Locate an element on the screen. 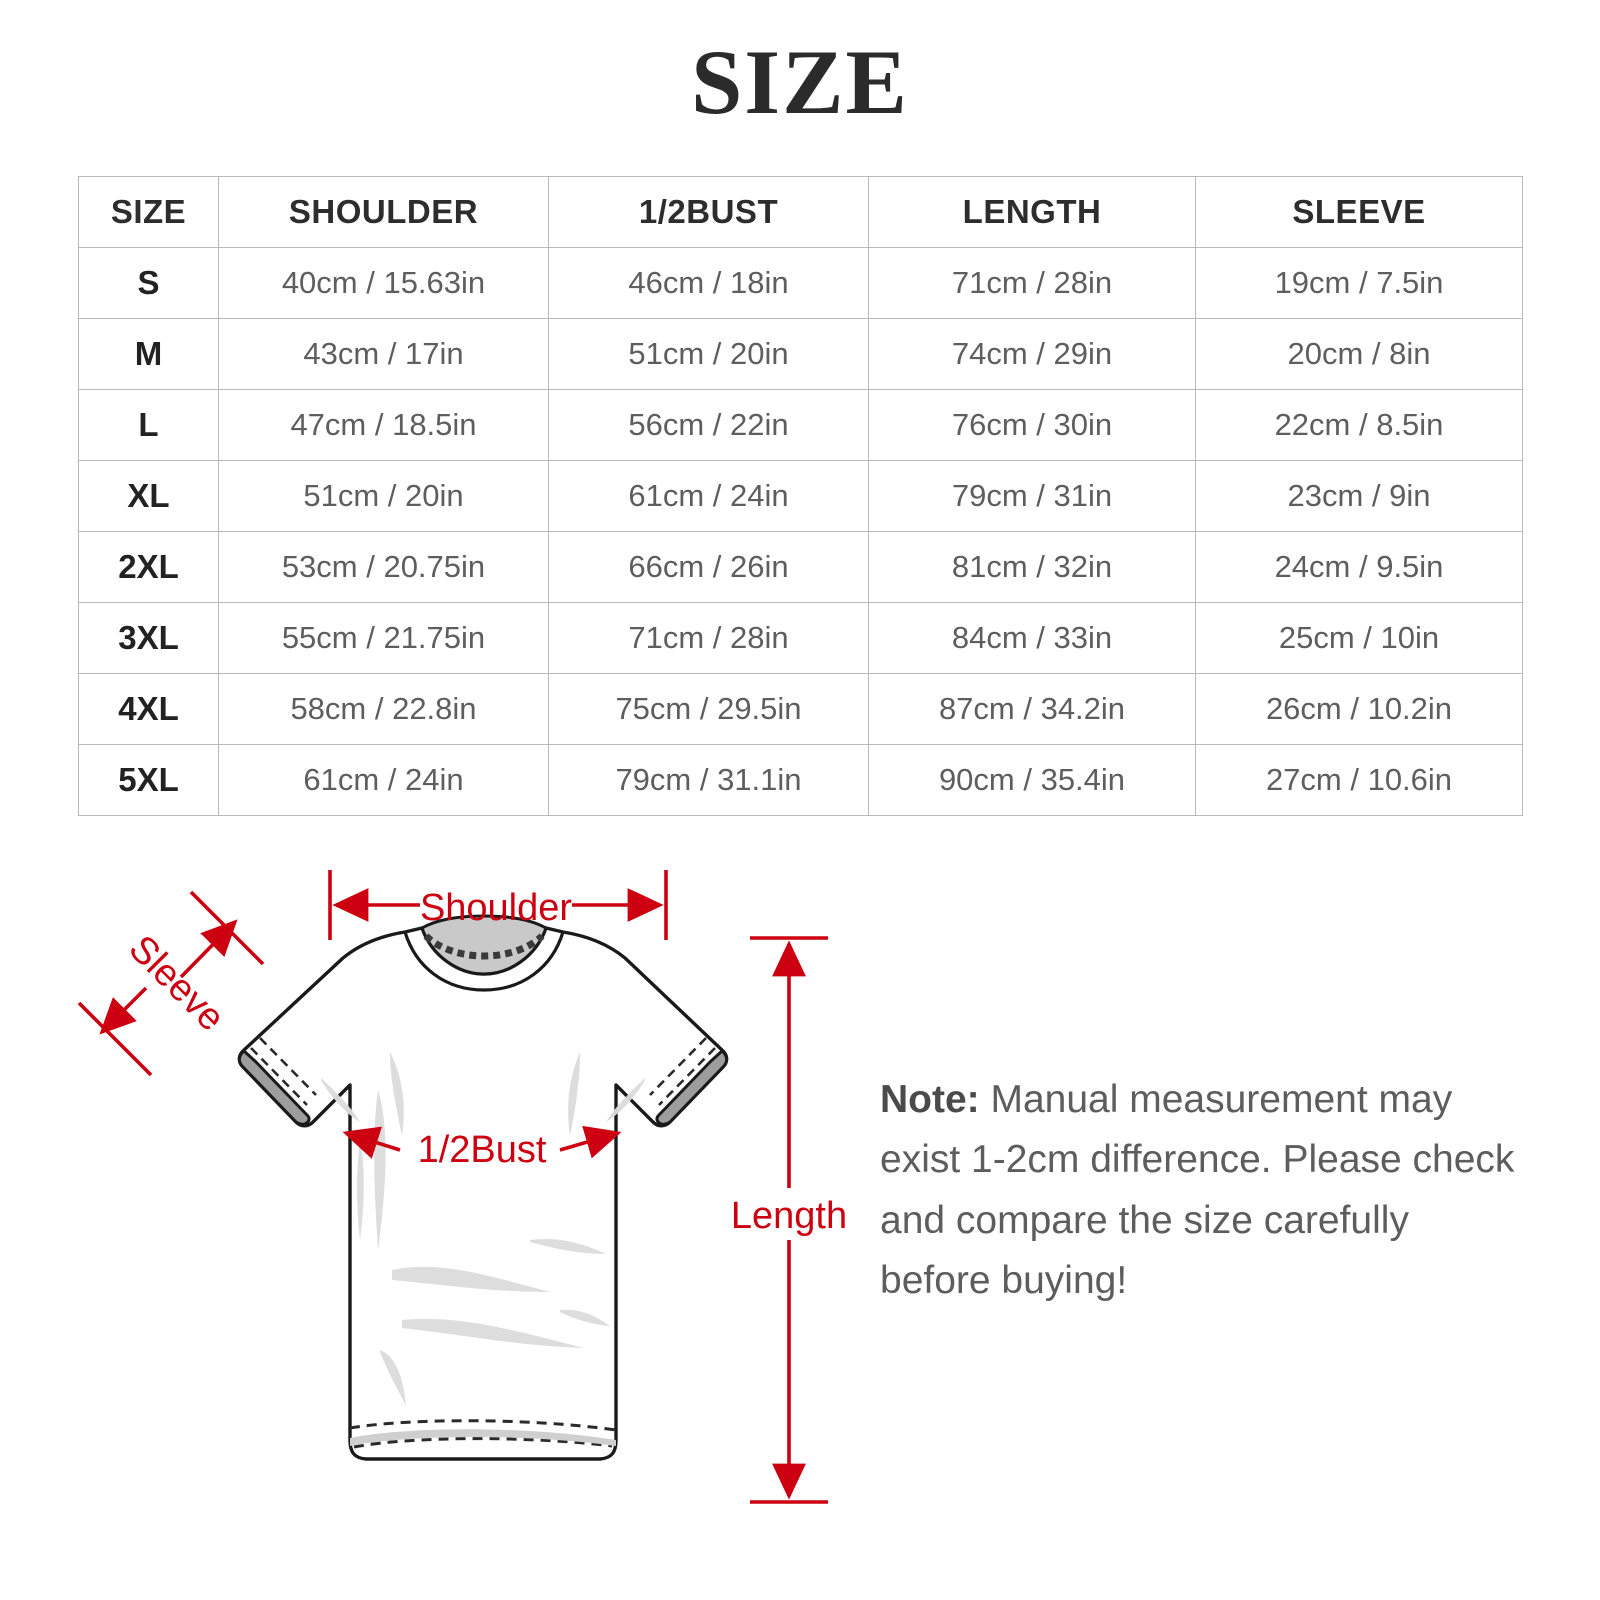 Image resolution: width=1600 pixels, height=1600 pixels. tshirt-hem-shadow is located at coordinates (483, 1437).